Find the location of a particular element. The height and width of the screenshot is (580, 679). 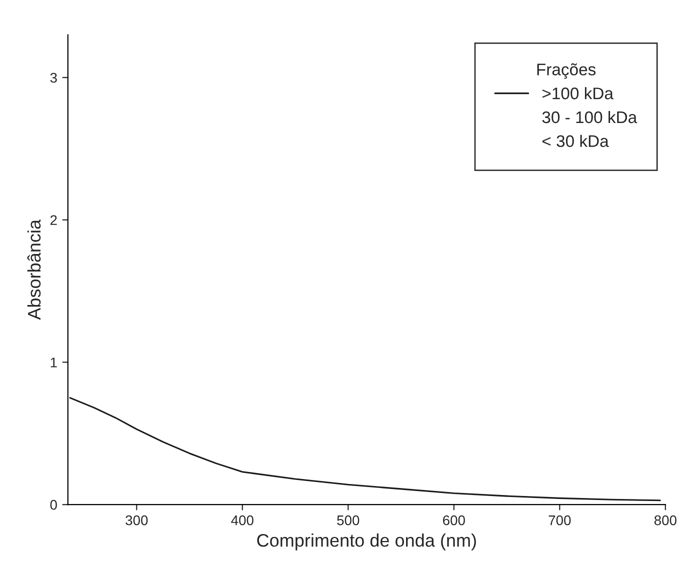

y-tick-label: 2 is located at coordinates (53, 220).